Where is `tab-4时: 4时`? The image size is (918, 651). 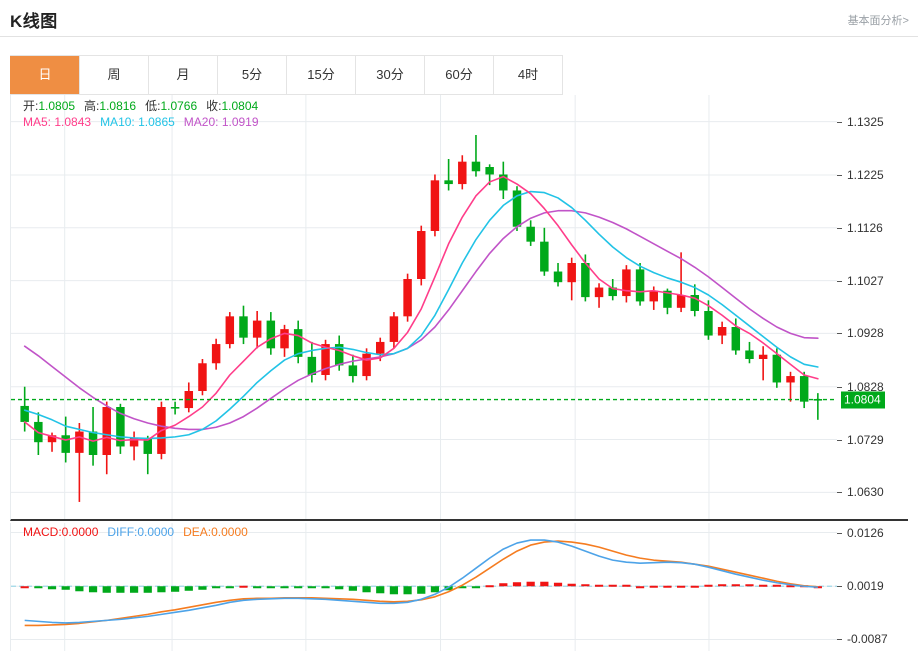 tab-4时: 4时 is located at coordinates (527, 75).